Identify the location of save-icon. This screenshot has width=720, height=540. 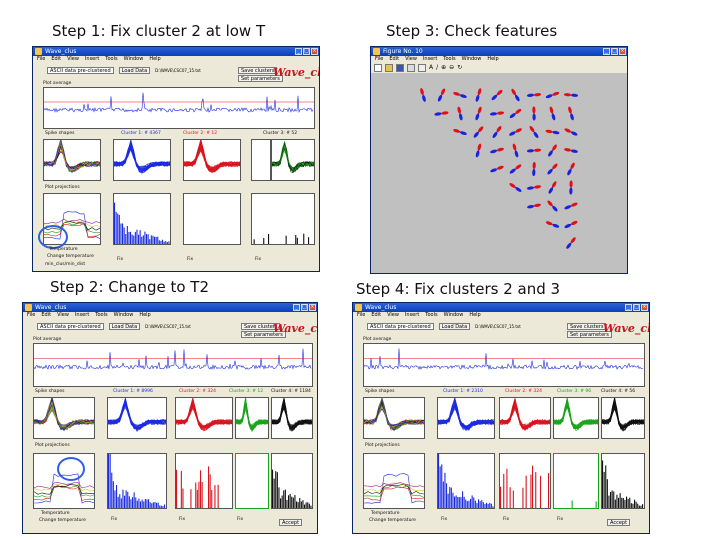
(400, 67).